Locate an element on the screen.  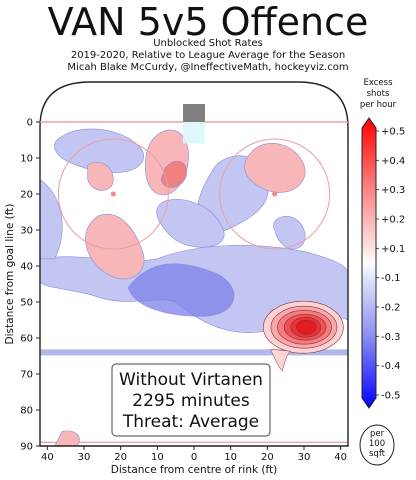
x-axis-label: Distance from centre of rink (ft) is located at coordinates (194, 470).